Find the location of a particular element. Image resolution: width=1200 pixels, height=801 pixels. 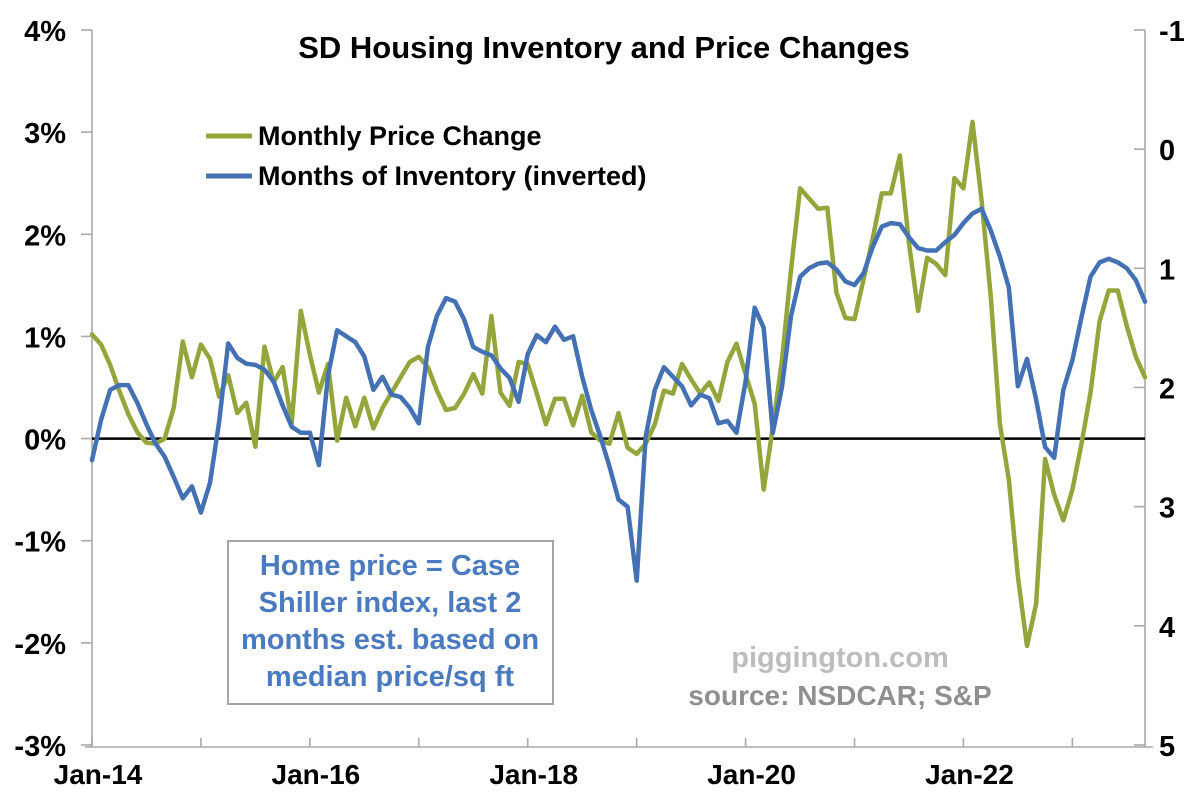

x-axis-tick-label: Jan-18 is located at coordinates (533, 774).